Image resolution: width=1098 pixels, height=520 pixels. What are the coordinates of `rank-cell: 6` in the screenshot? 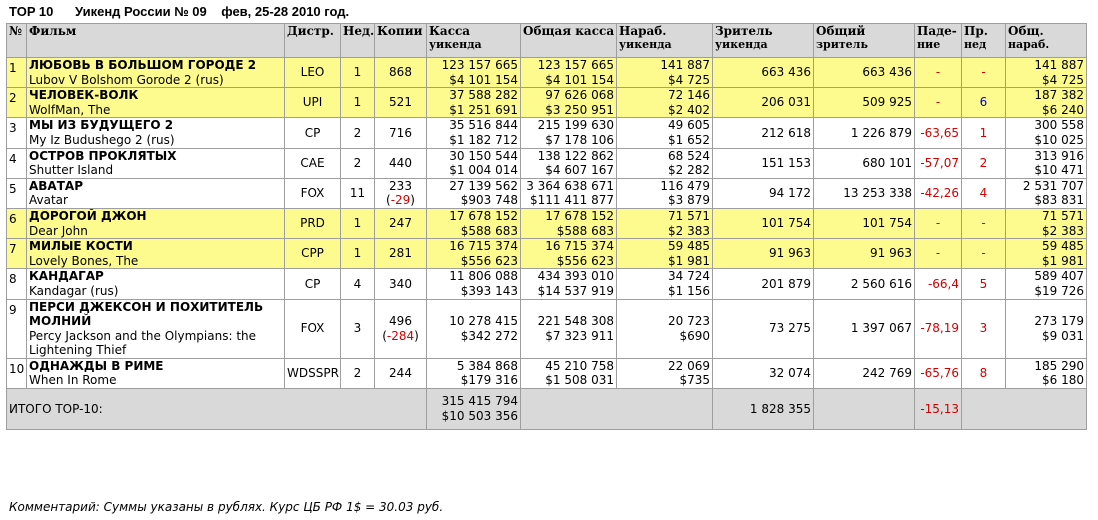 It's located at (16, 223).